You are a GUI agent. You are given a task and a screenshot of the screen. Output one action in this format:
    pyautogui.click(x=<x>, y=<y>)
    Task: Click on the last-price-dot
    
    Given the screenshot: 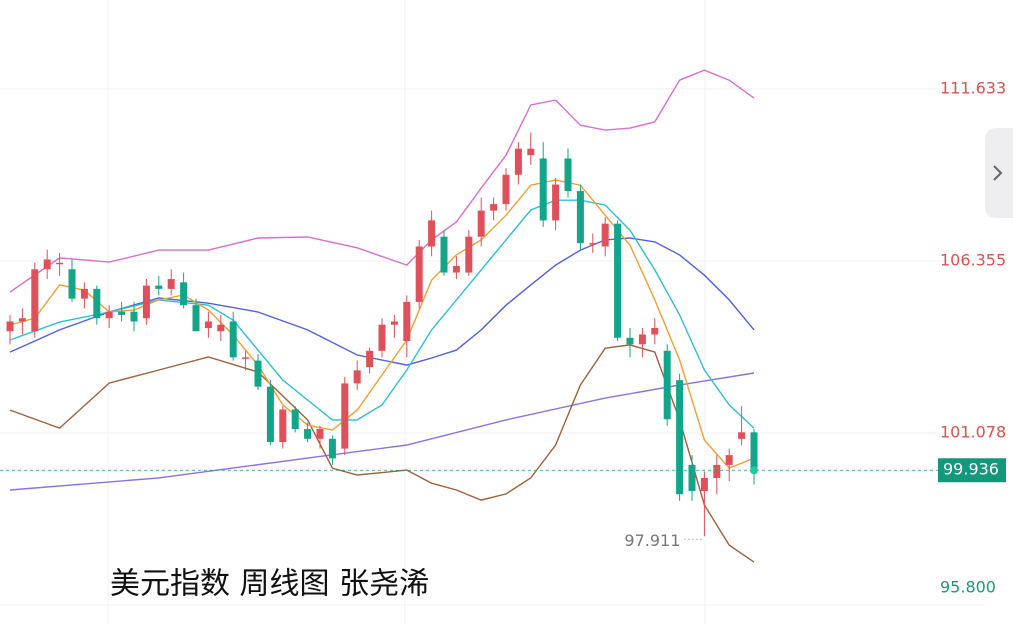 What is the action you would take?
    pyautogui.click(x=754, y=470)
    